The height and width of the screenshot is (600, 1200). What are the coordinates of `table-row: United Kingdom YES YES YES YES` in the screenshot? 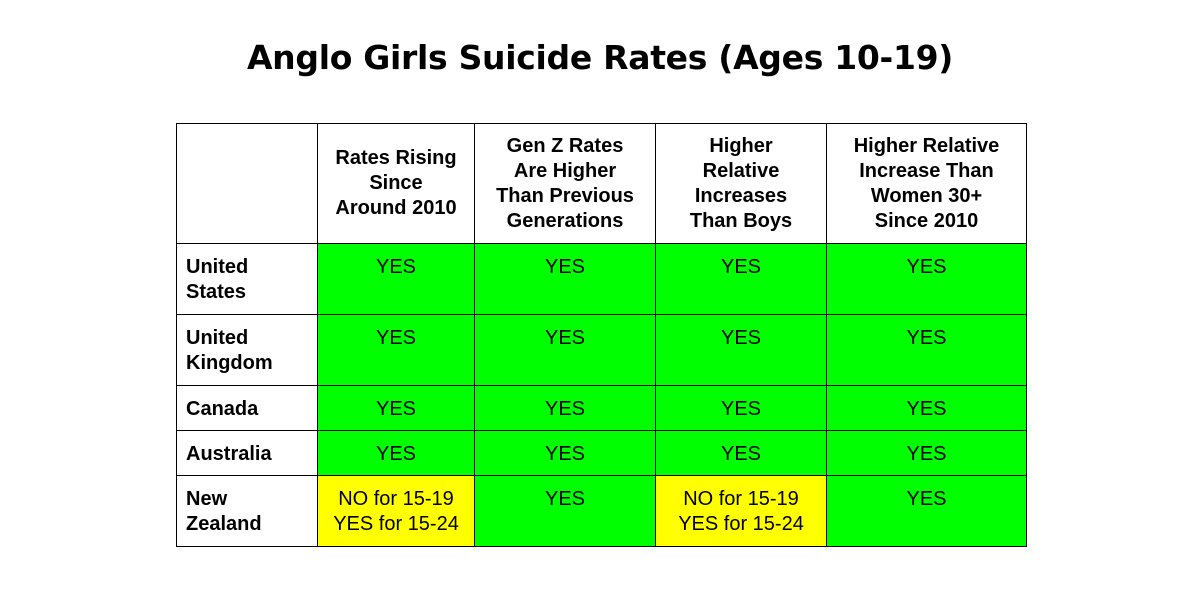 It's located at (601, 350).